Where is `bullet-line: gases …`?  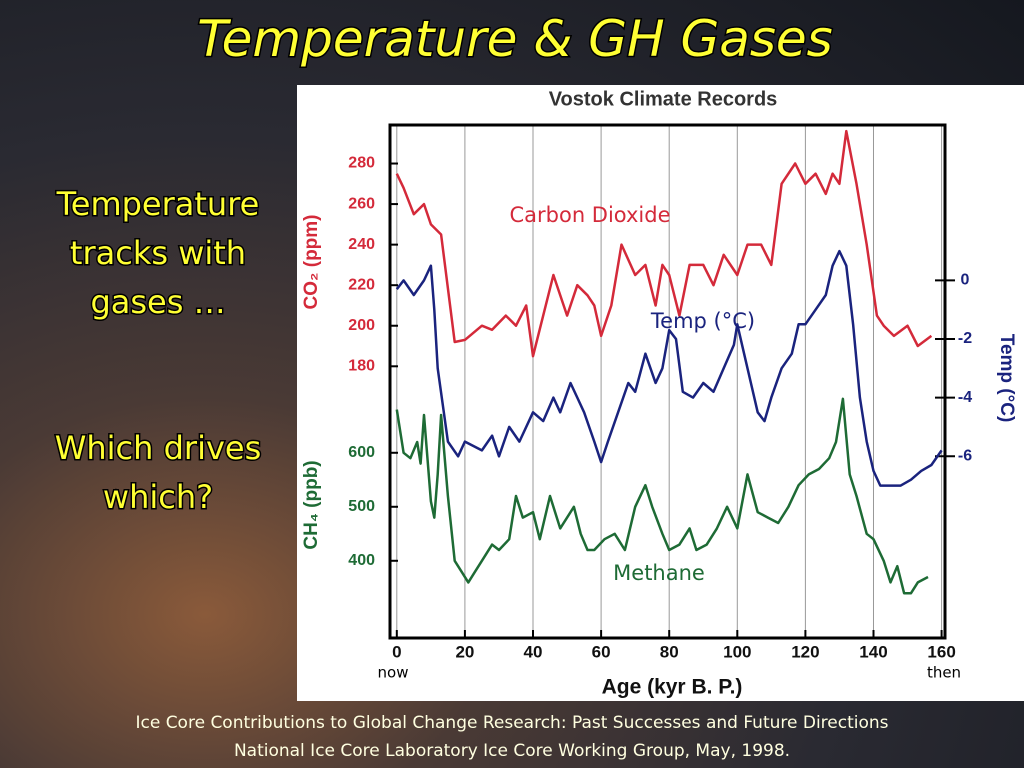 bullet-line: gases … is located at coordinates (157, 302).